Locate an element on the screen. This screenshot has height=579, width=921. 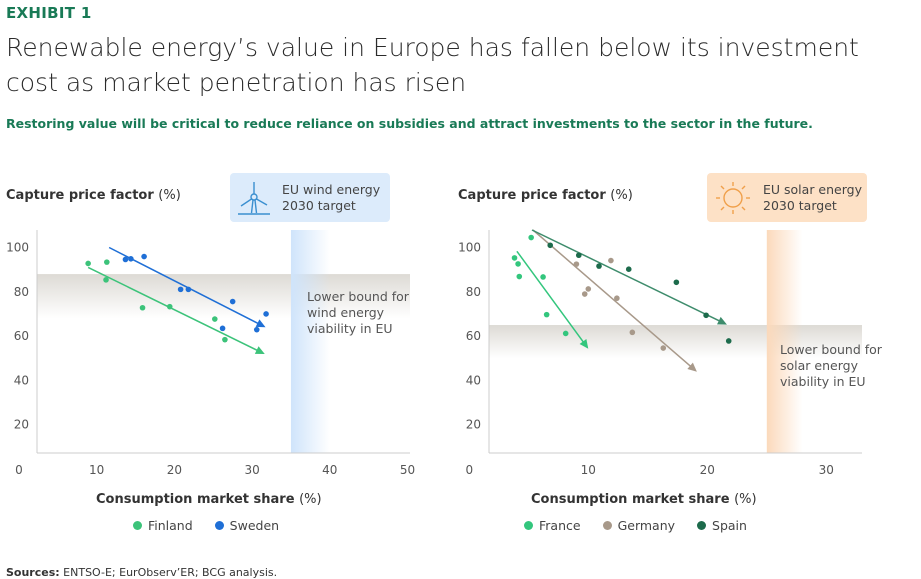
y-axis-unit: (%) is located at coordinates (621, 195).